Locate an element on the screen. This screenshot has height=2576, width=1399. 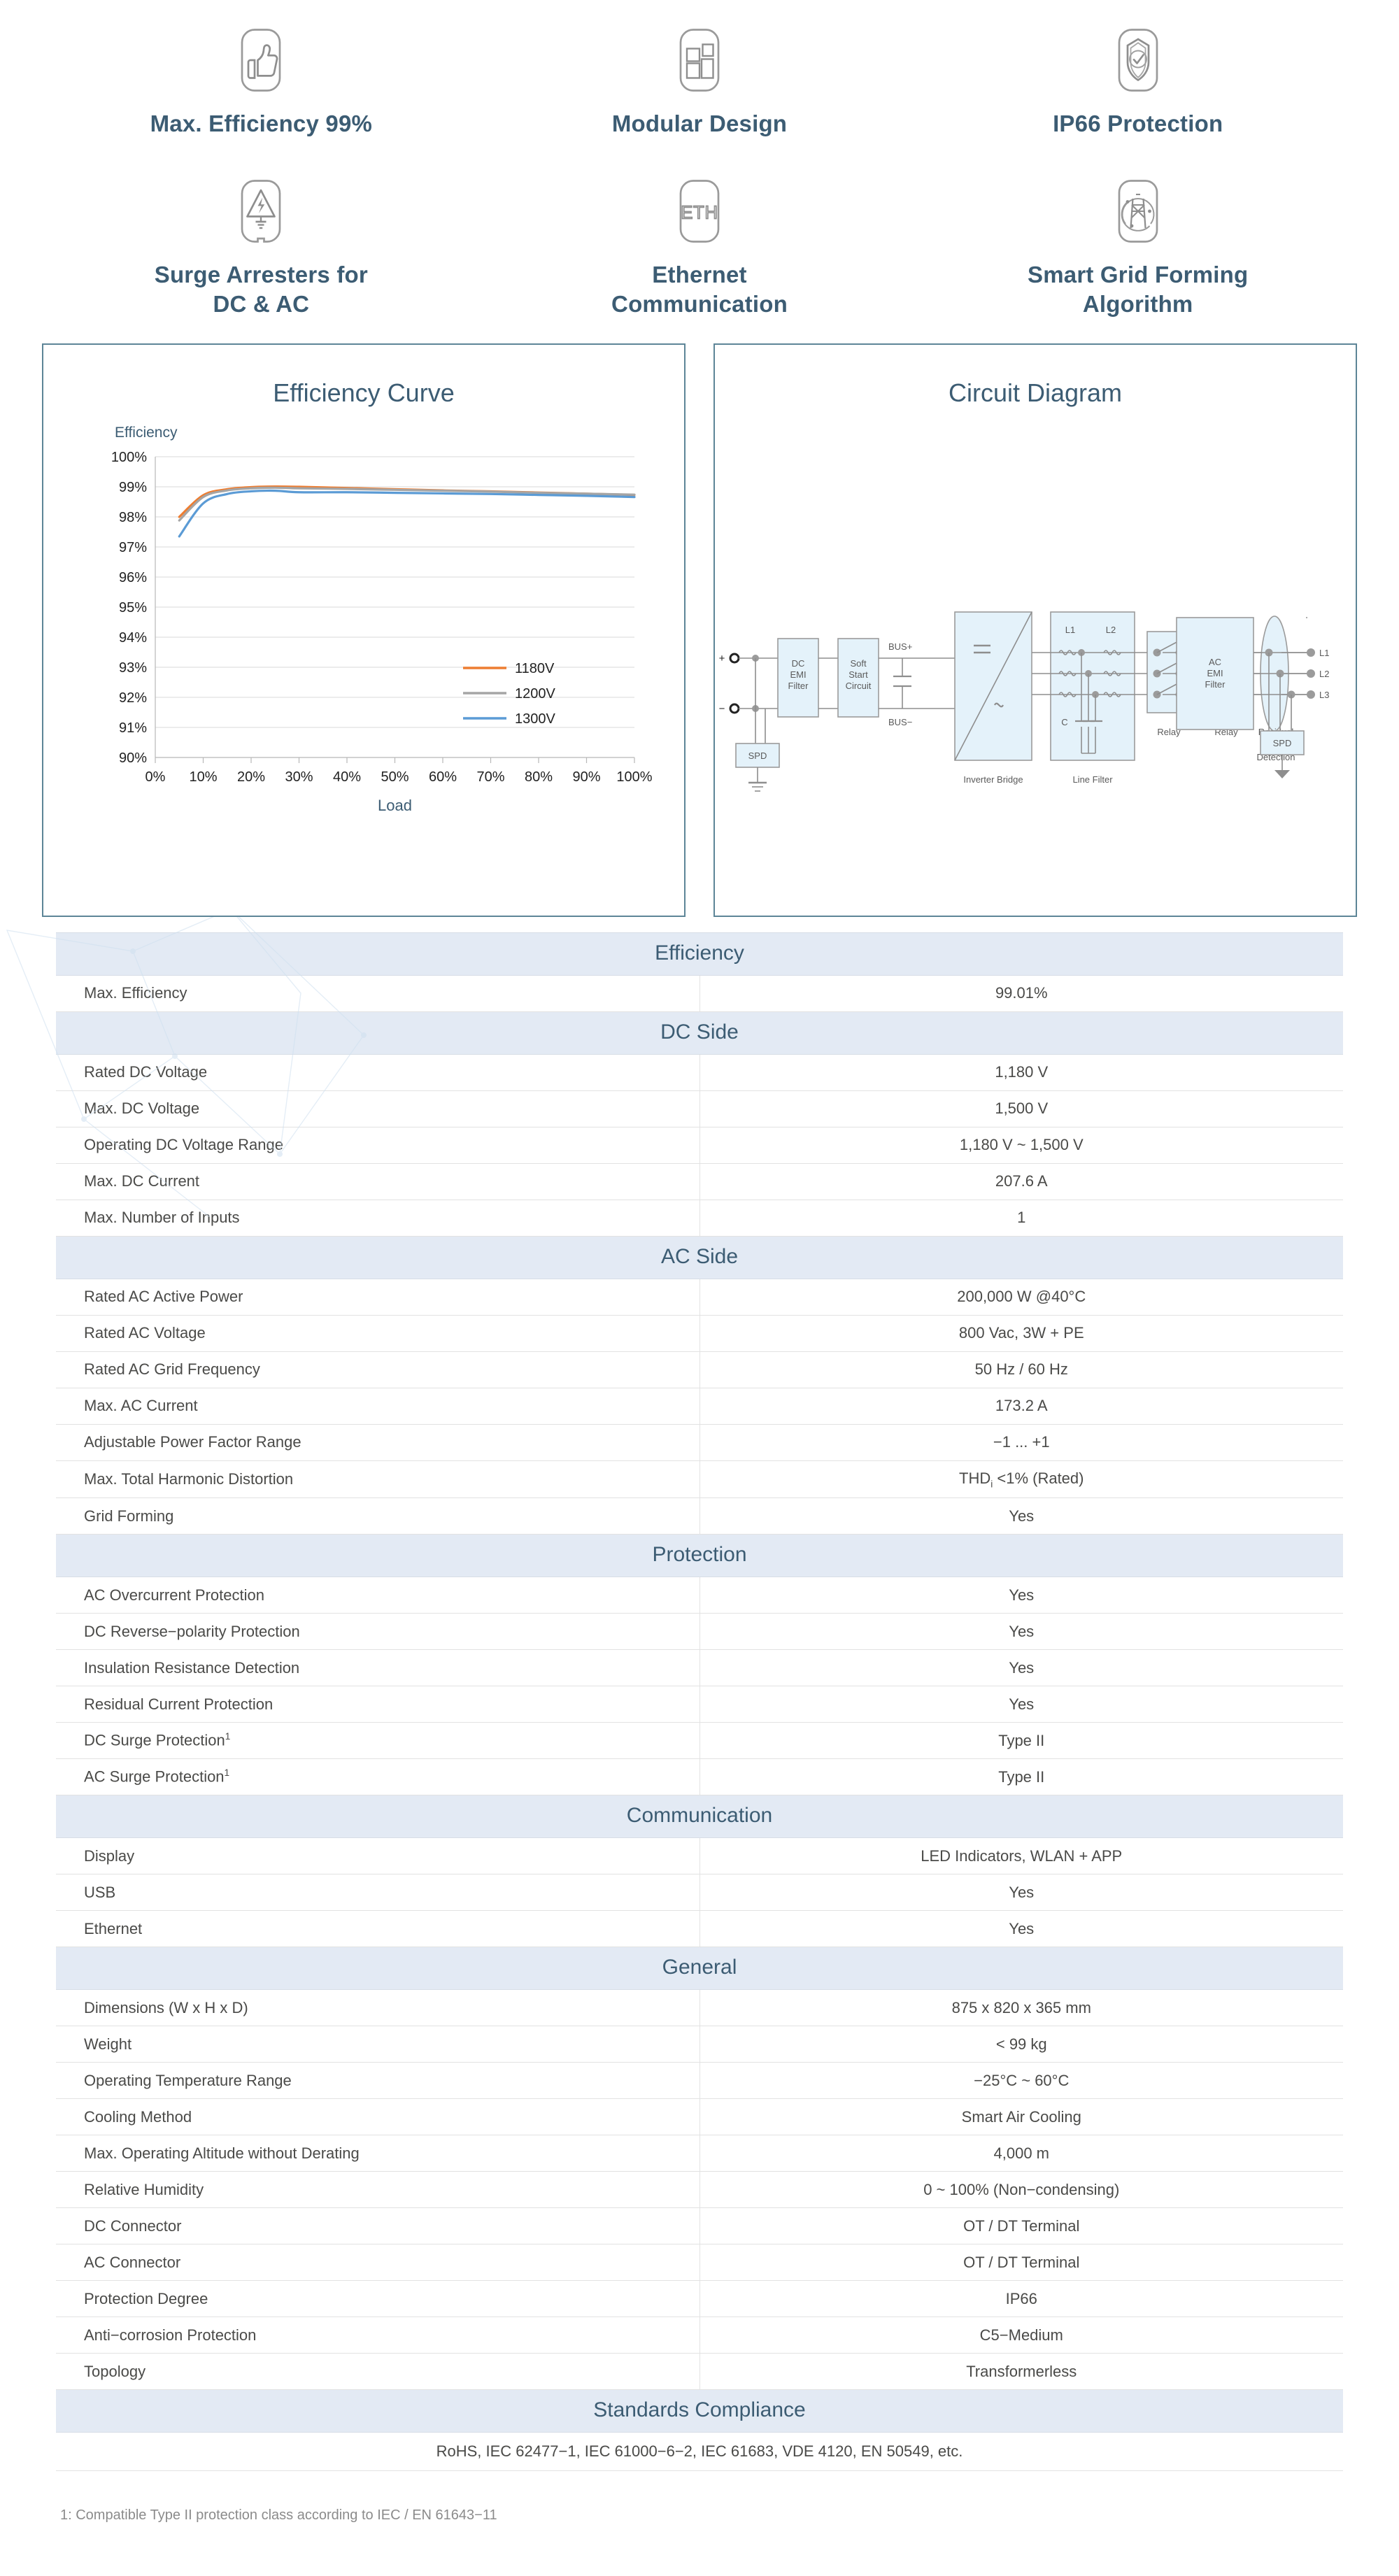
chart-ytick: 96% is located at coordinates (133, 577).